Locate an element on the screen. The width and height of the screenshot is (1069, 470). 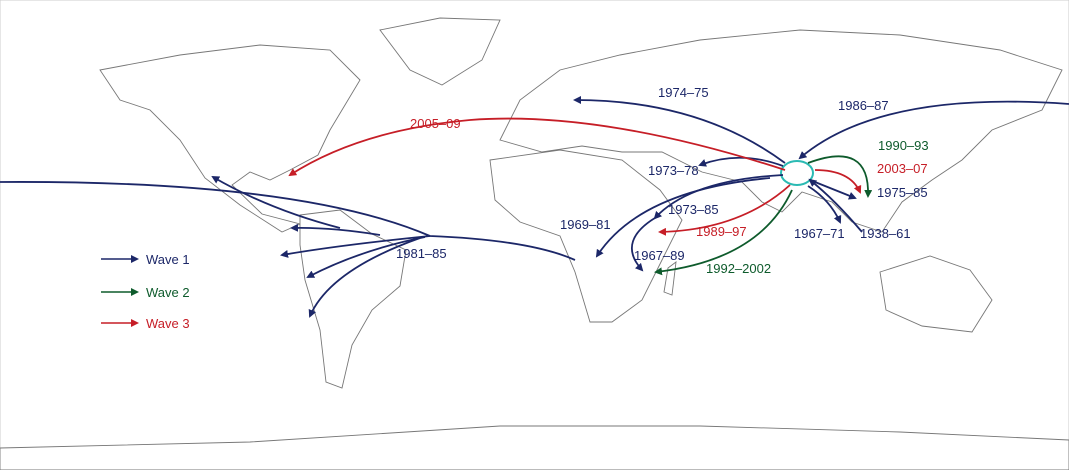
legend-item-wave-3: Wave 3 is located at coordinates (145, 323).